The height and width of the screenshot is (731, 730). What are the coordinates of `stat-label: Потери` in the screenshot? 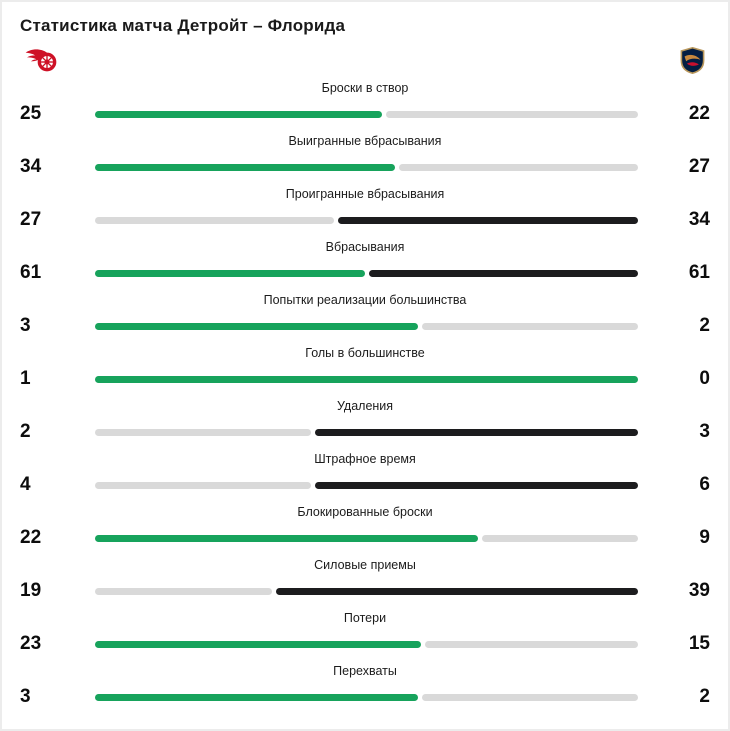 It's located at (365, 618).